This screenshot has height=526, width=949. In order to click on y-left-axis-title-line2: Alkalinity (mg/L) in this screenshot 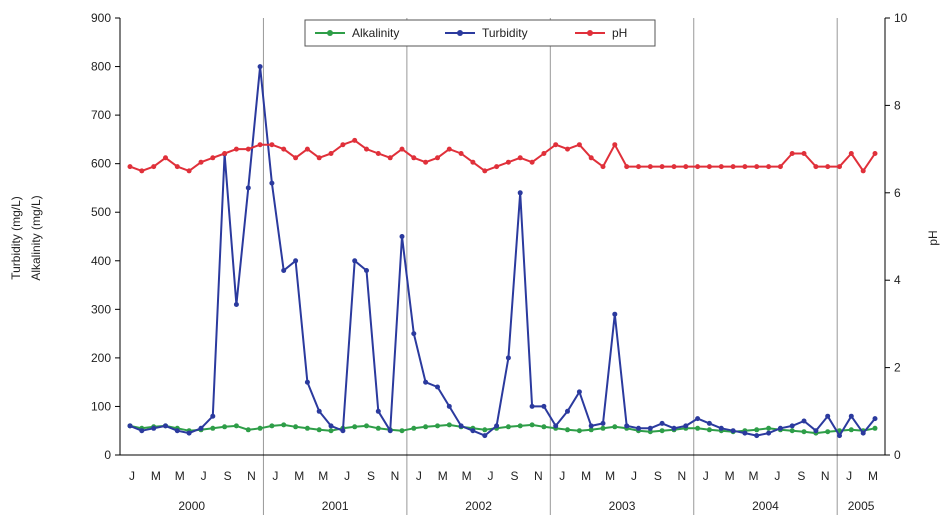, I will do `click(36, 237)`.